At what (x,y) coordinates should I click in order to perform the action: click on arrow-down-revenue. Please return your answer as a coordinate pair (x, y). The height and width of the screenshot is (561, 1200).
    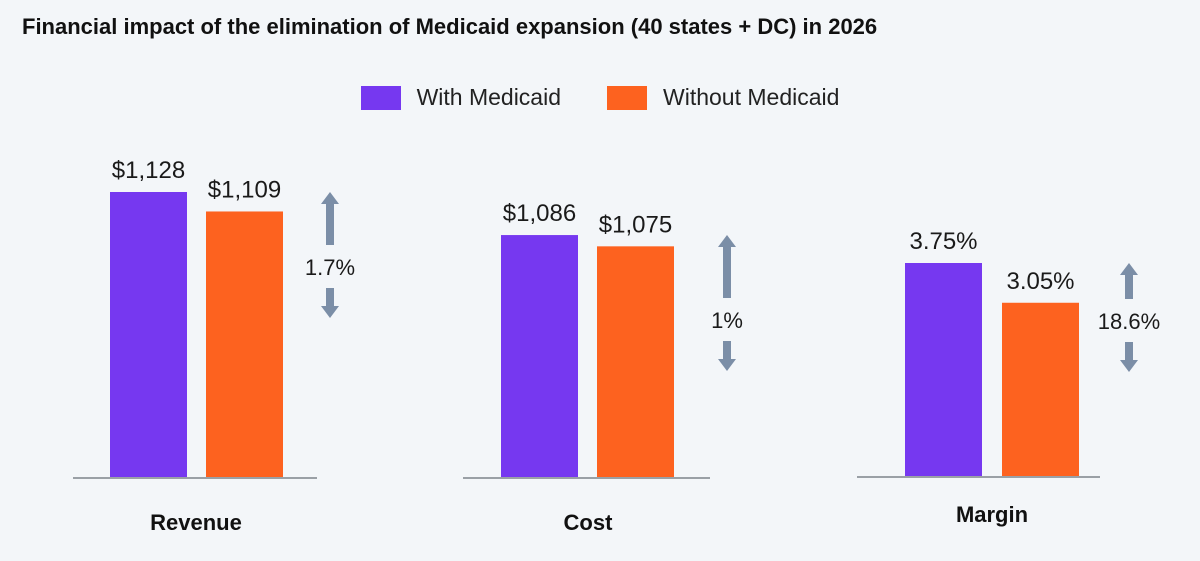
    Looking at the image, I should click on (330, 303).